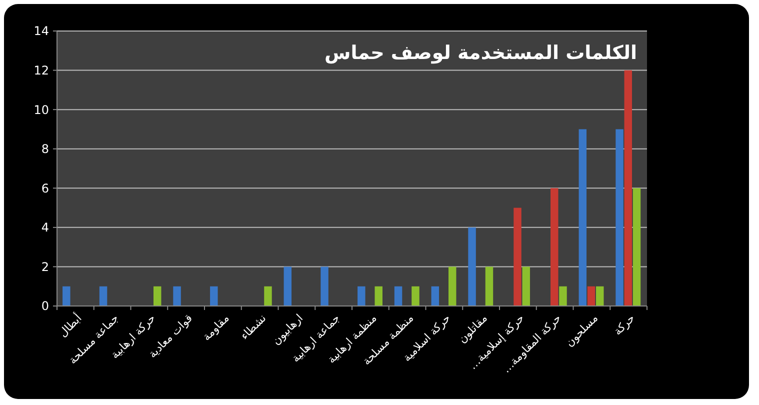 The height and width of the screenshot is (405, 759). What do you see at coordinates (41, 70) in the screenshot?
I see `y-tick-label: 12` at bounding box center [41, 70].